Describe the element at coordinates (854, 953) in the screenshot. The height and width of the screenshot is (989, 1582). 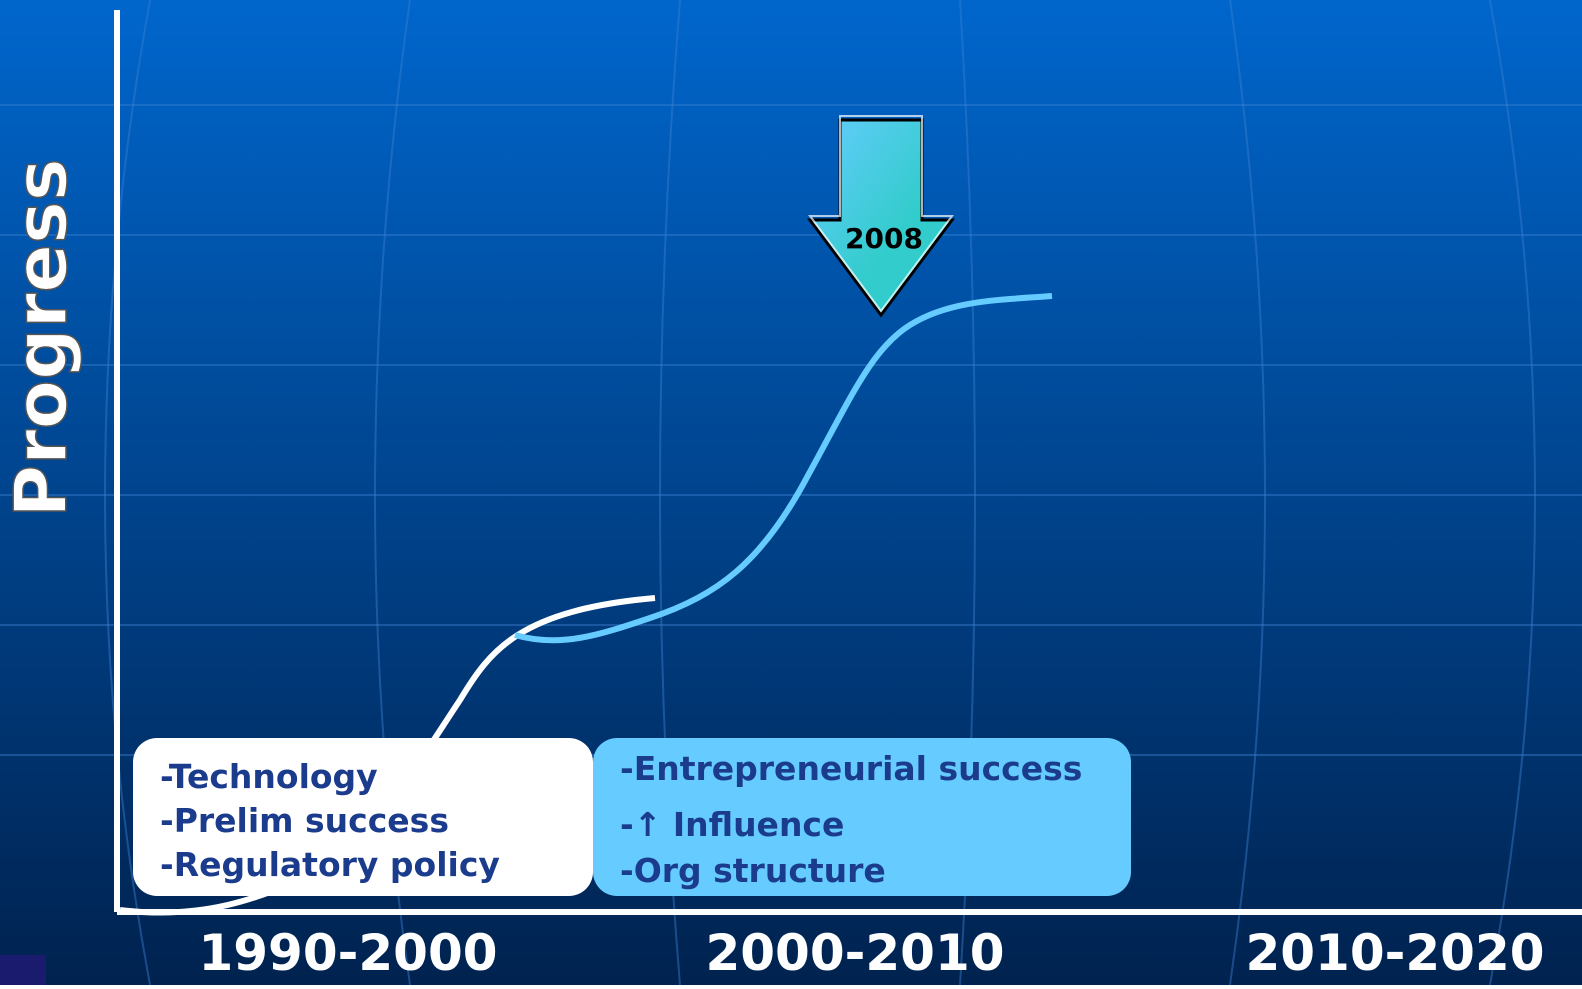
I see `period-label: 2000-2010` at that location.